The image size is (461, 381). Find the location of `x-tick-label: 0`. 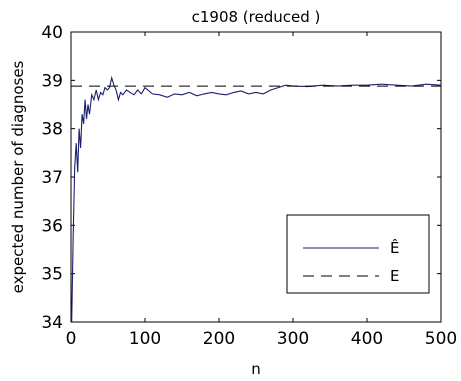

x-tick-label: 0 is located at coordinates (71, 339).